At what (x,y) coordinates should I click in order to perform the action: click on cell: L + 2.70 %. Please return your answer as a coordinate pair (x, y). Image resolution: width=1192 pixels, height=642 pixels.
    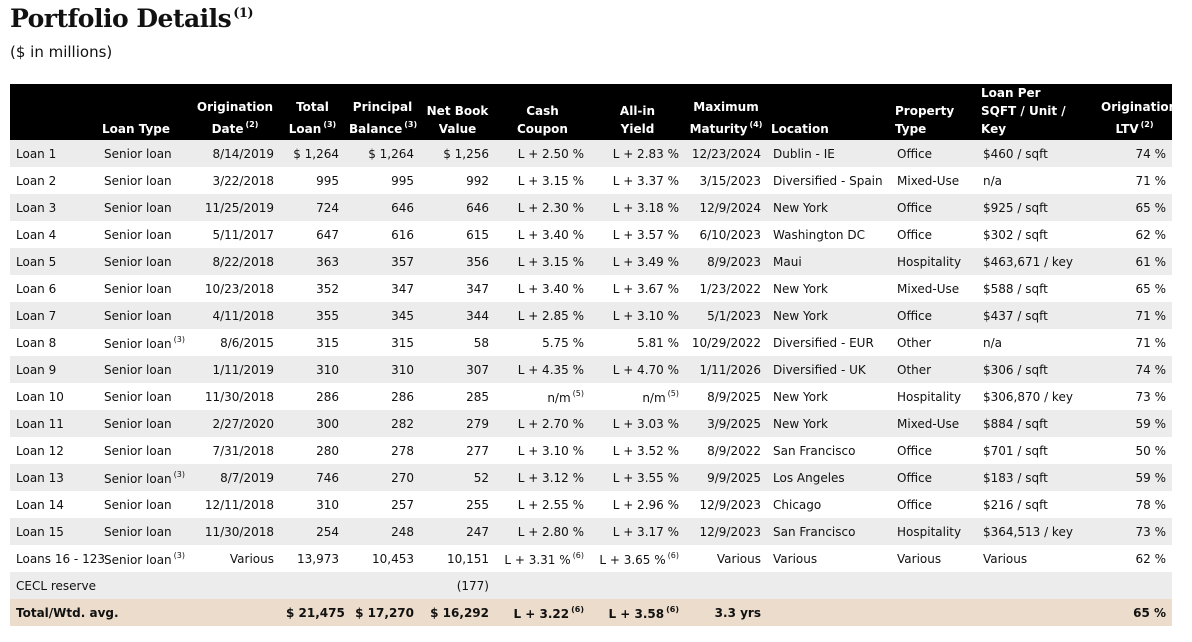
    Looking at the image, I should click on (542, 423).